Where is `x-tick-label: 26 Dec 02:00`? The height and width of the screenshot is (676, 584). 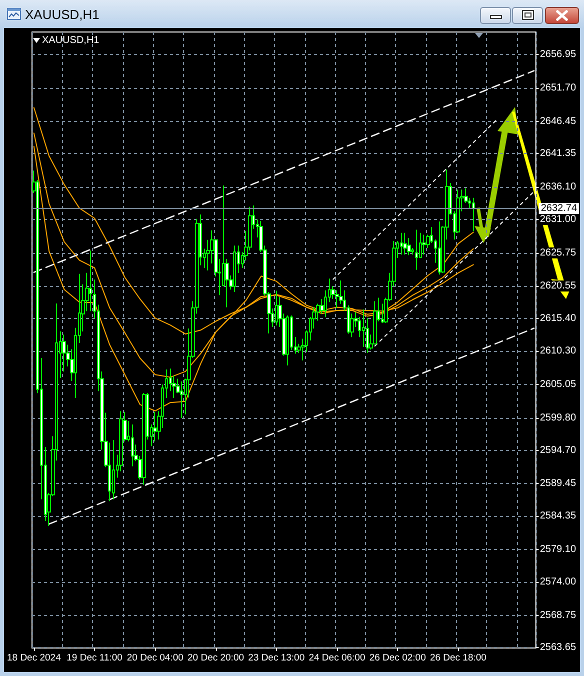 x-tick-label: 26 Dec 02:00 is located at coordinates (397, 658).